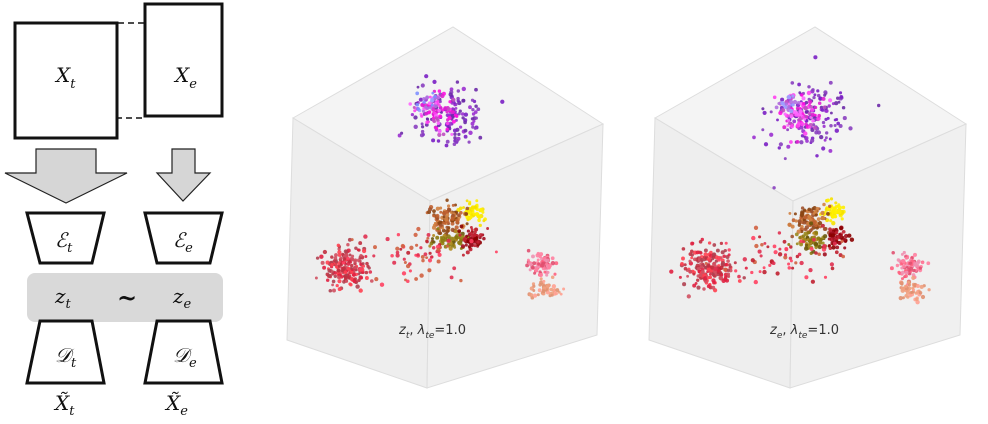 This screenshot has width=988, height=424. What do you see at coordinates (878, 256) in the screenshot?
I see `cube-face-right` at bounding box center [878, 256].